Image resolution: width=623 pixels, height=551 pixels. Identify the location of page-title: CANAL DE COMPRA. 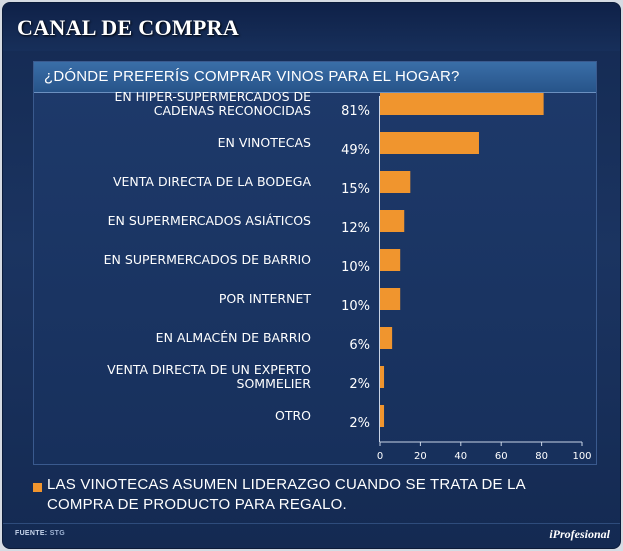
(128, 27).